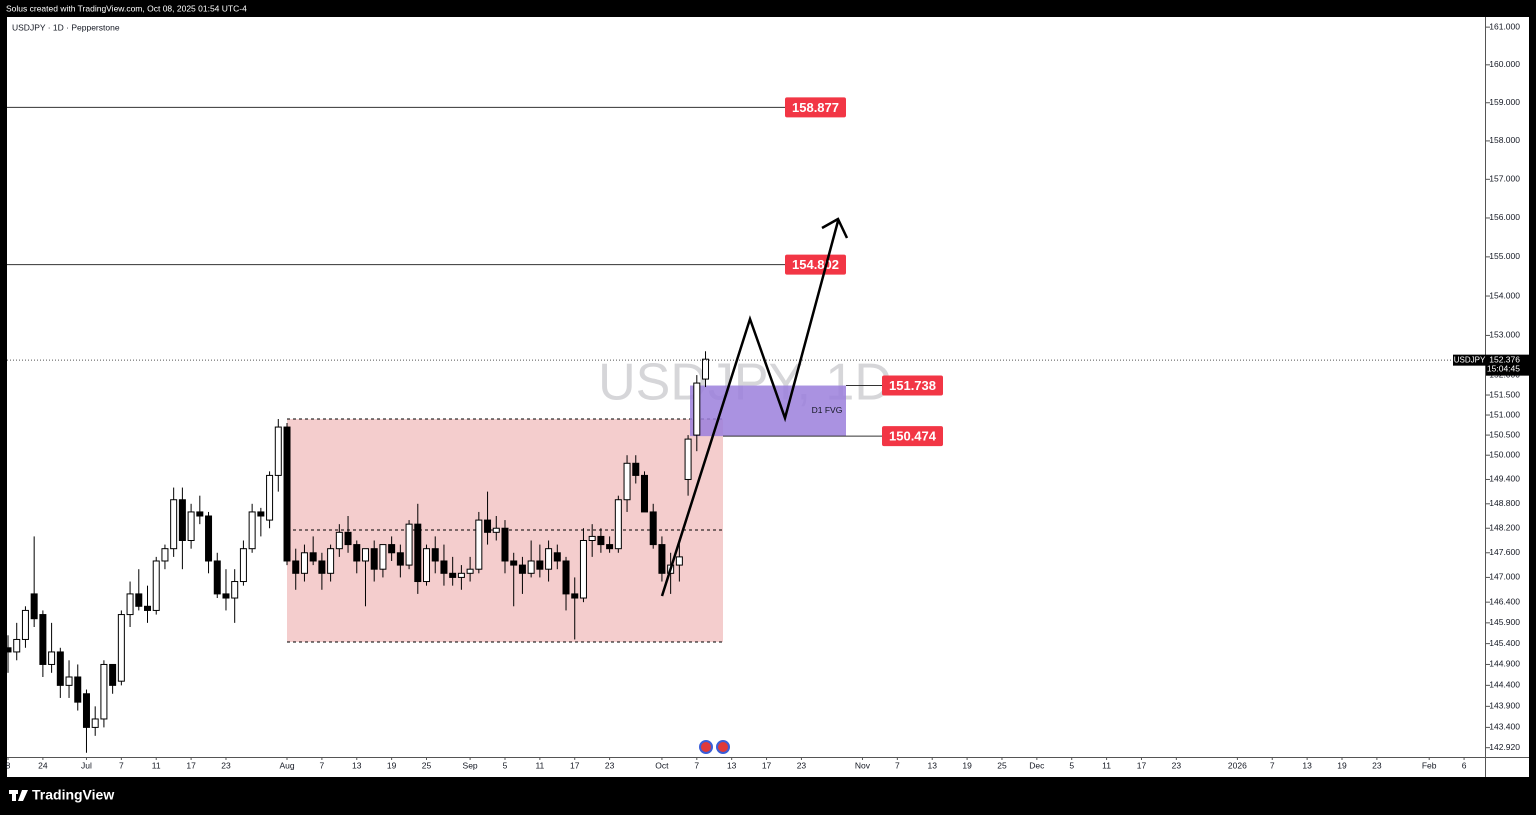  I want to click on y-tick-label: 148.200, so click(1504, 527).